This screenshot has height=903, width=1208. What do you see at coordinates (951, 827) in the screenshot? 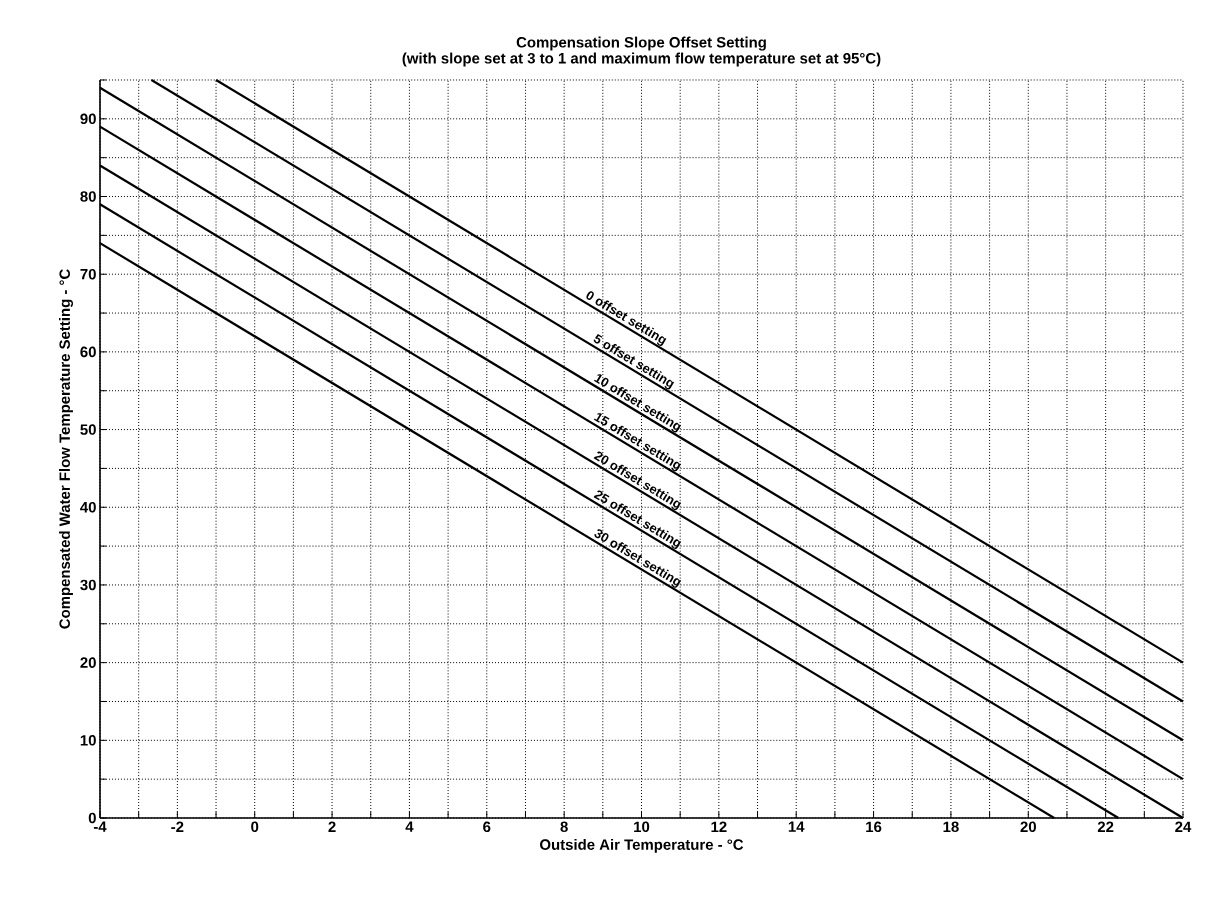
I see `x-tick-label: 18` at bounding box center [951, 827].